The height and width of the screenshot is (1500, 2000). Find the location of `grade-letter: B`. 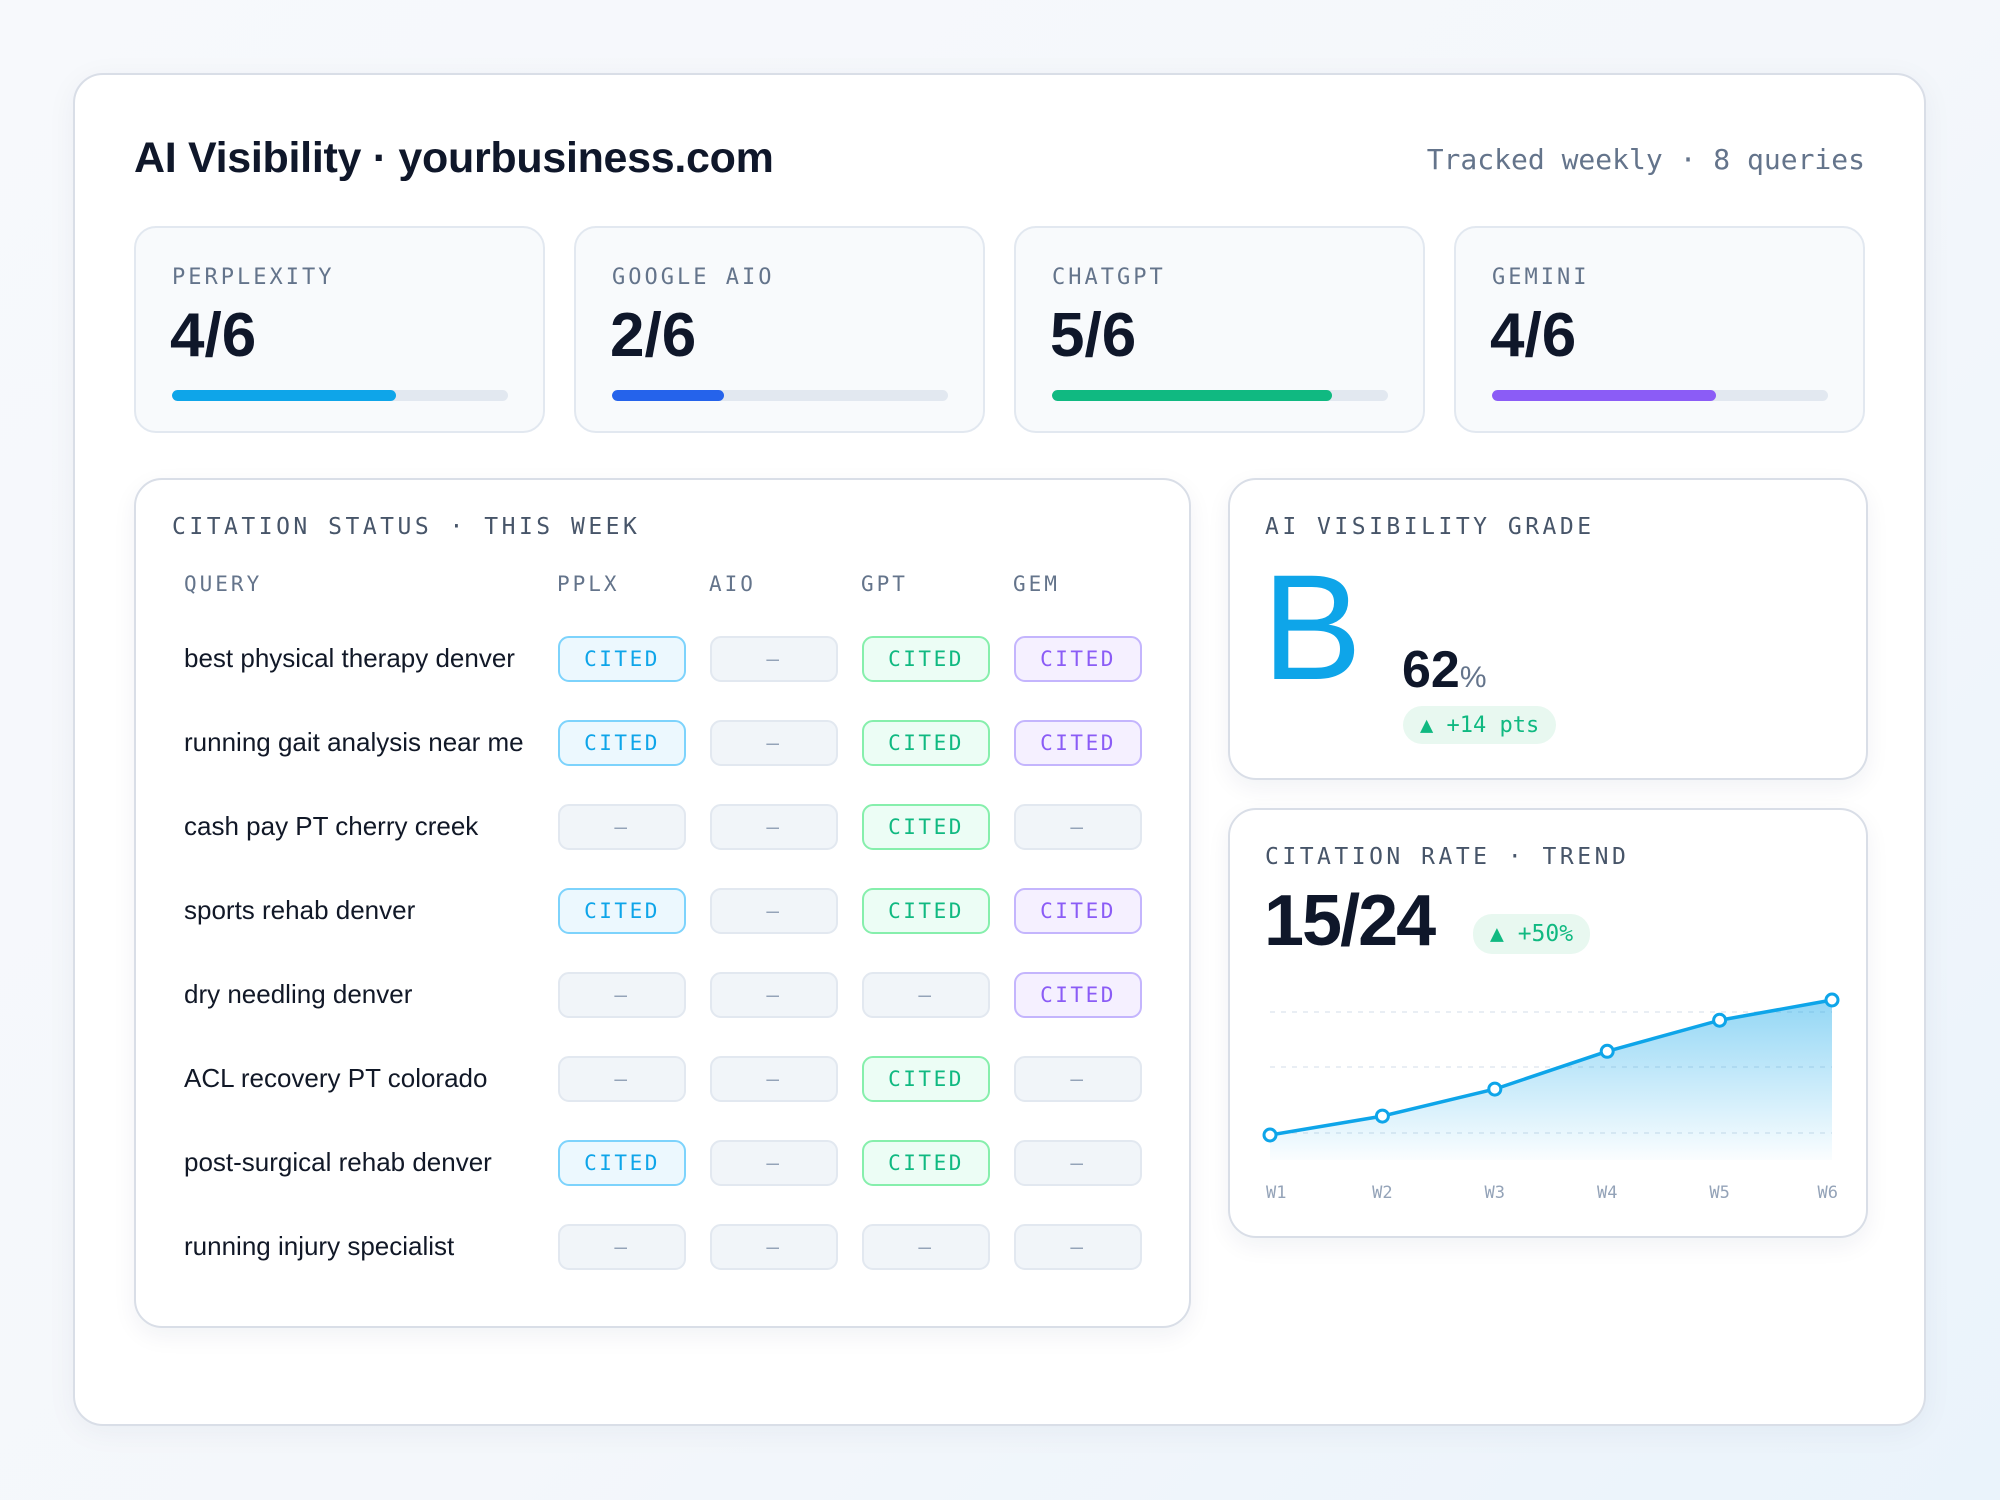

grade-letter: B is located at coordinates (1312, 627).